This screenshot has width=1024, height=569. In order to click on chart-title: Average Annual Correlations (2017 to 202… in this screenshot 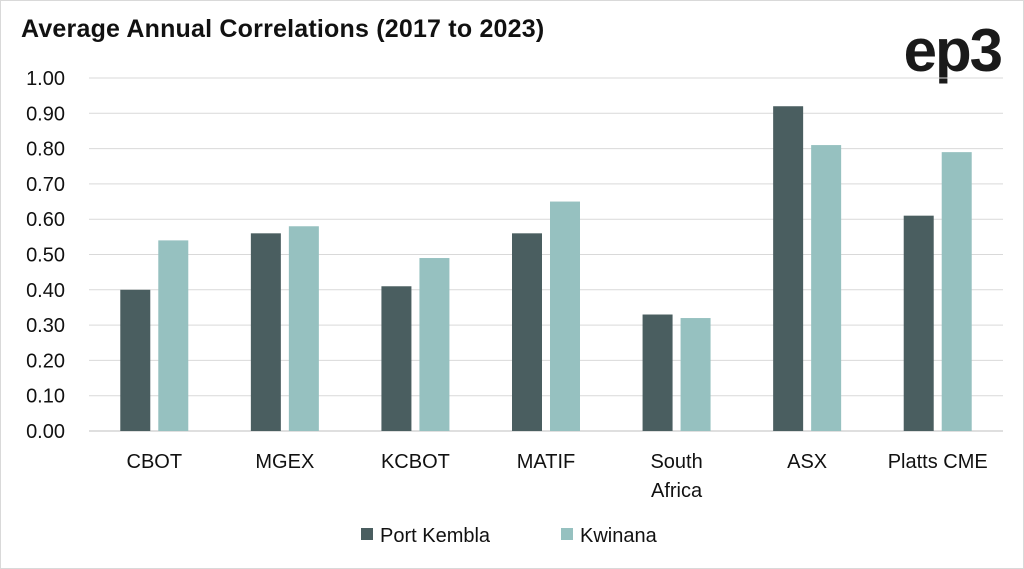, I will do `click(283, 29)`.